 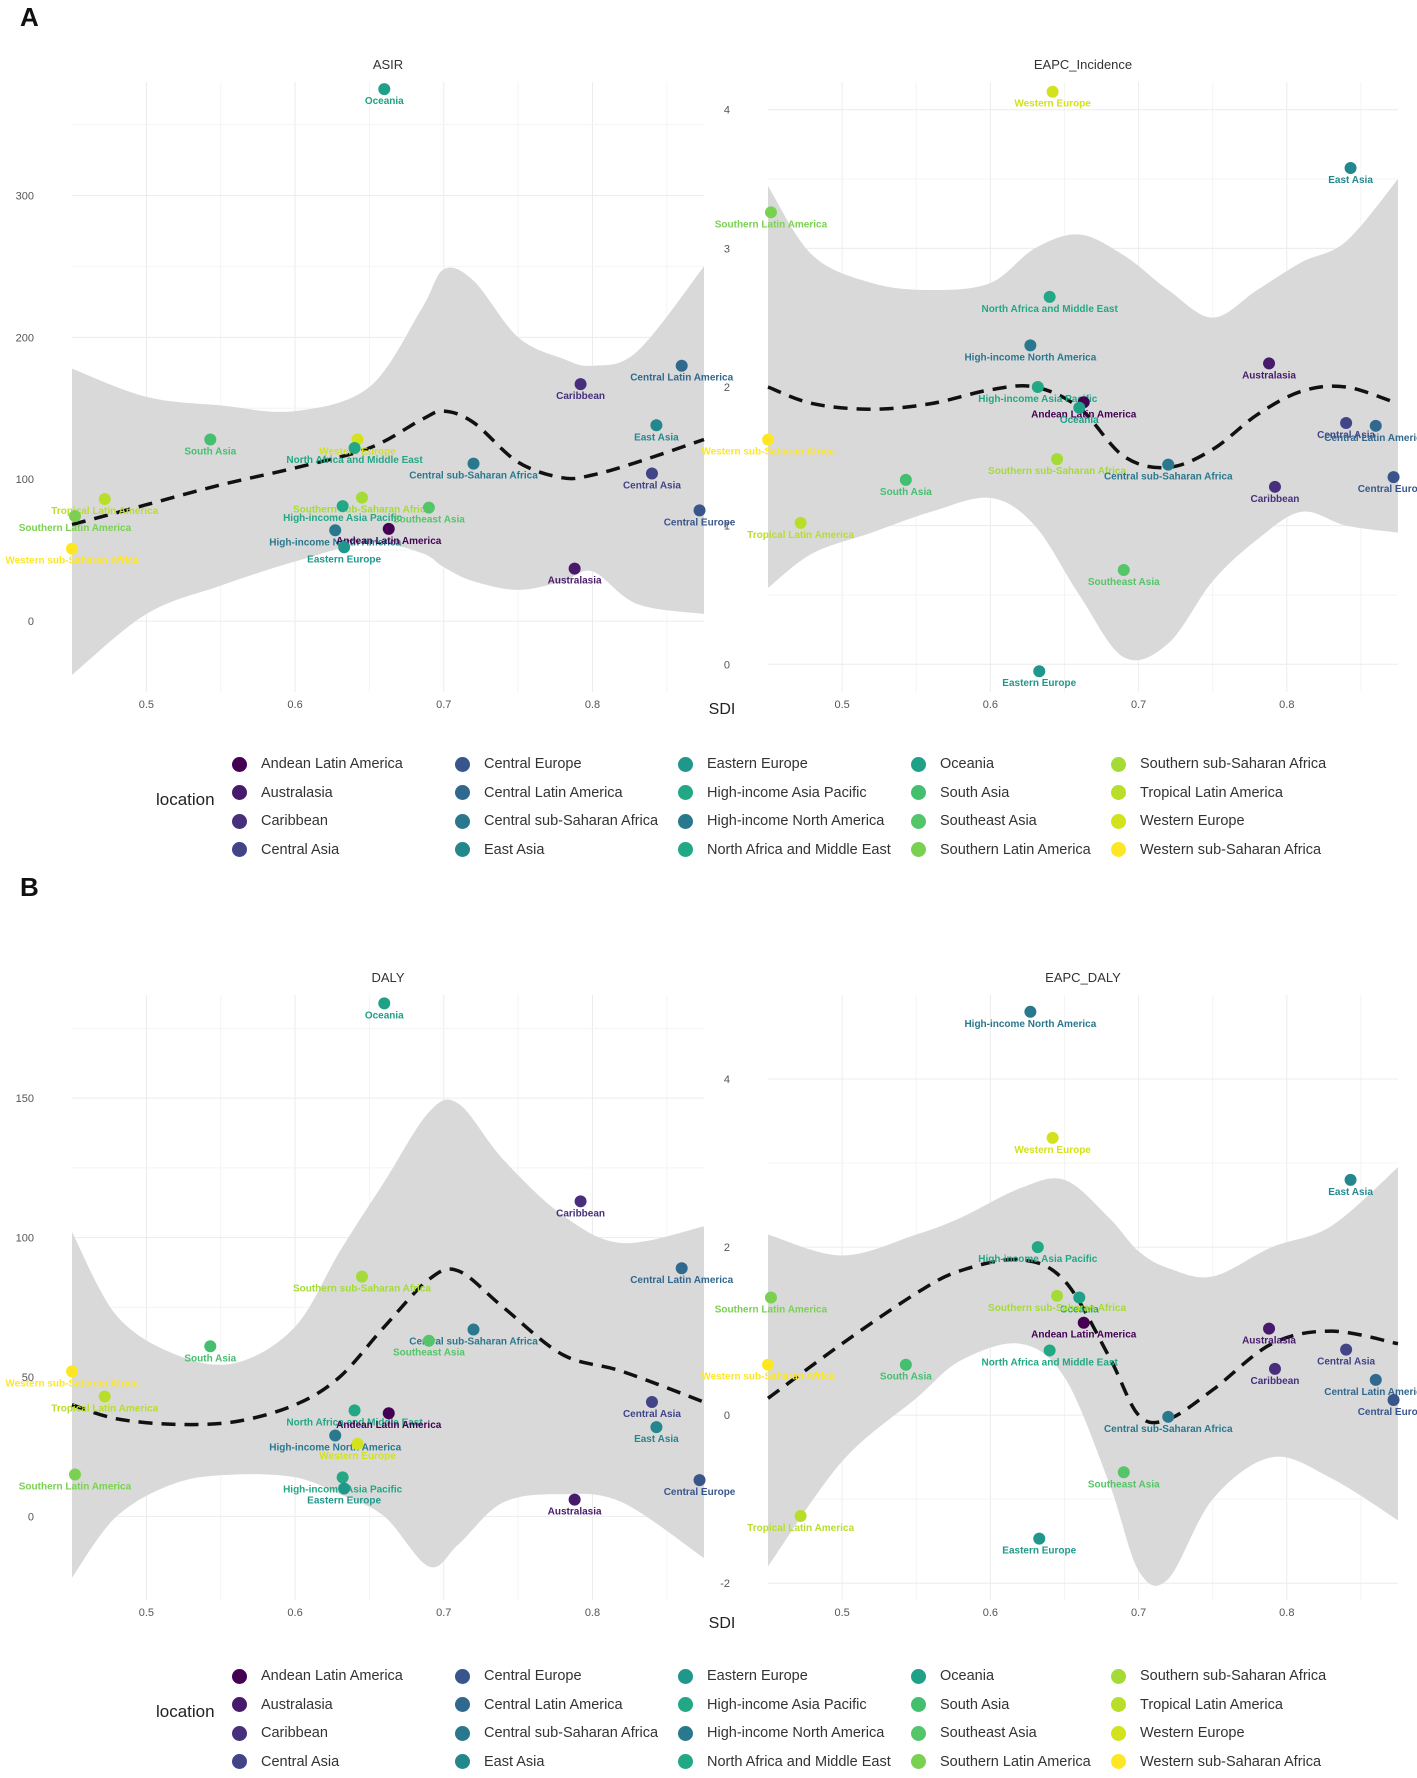 What do you see at coordinates (727, 111) in the screenshot?
I see `y-tick-label: 4` at bounding box center [727, 111].